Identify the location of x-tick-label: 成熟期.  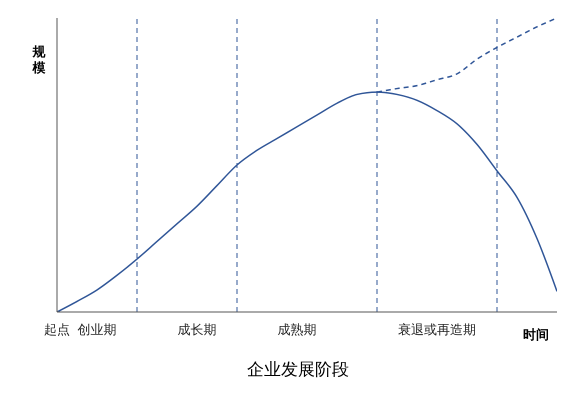
(297, 329).